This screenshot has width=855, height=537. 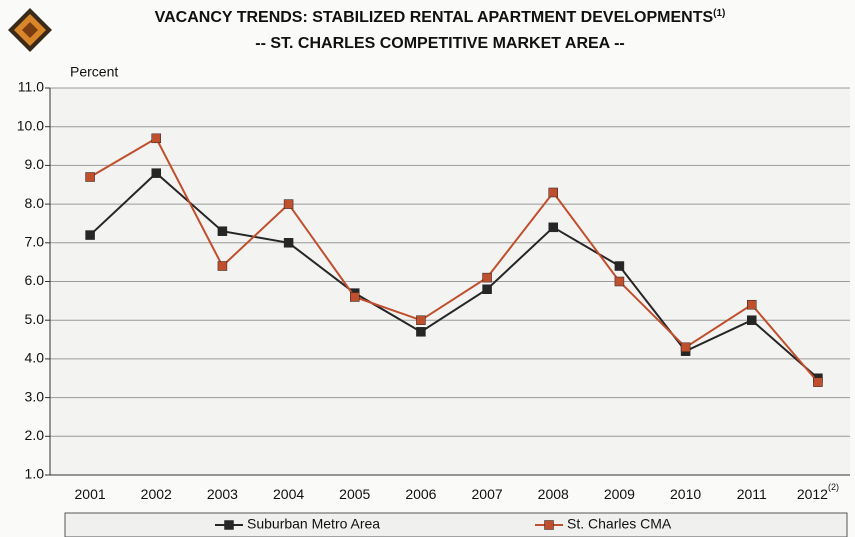 What do you see at coordinates (30, 125) in the screenshot?
I see `y-tick-label: 10.0` at bounding box center [30, 125].